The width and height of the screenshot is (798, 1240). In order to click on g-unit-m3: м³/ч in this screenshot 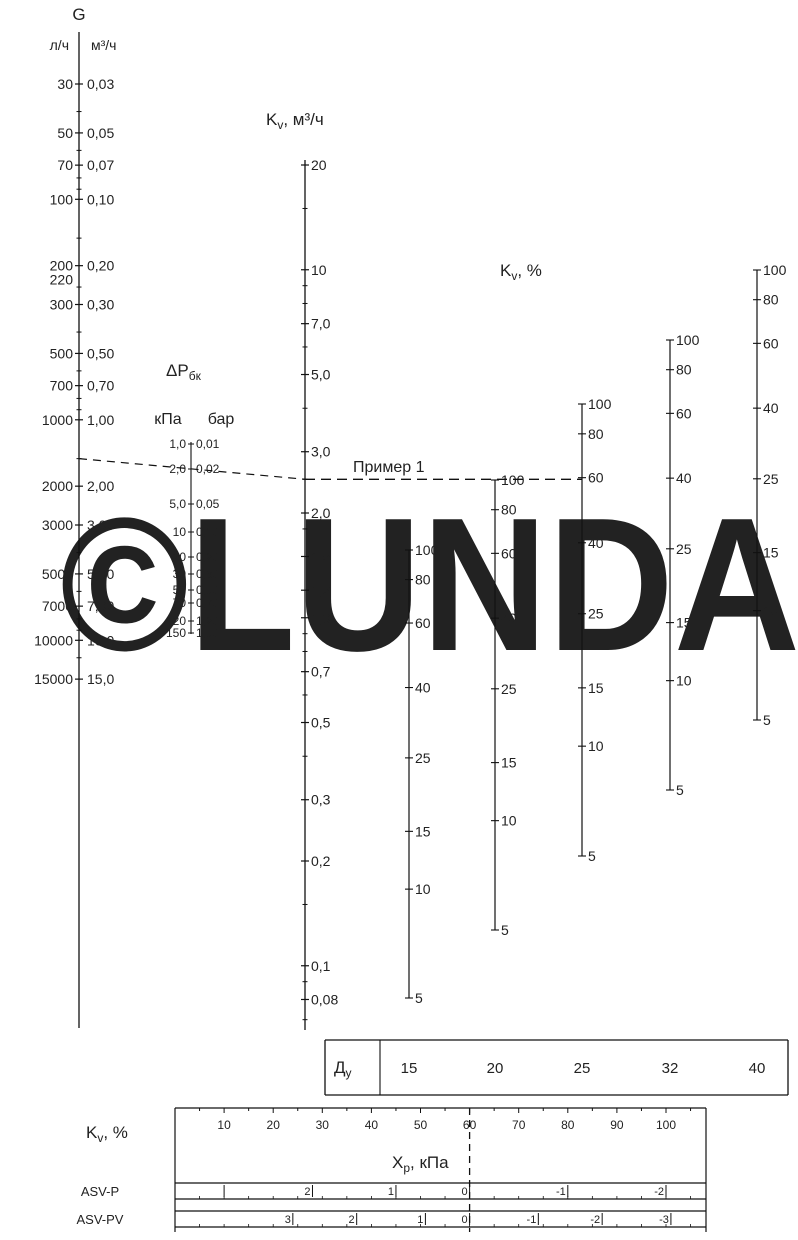, I will do `click(103, 45)`.